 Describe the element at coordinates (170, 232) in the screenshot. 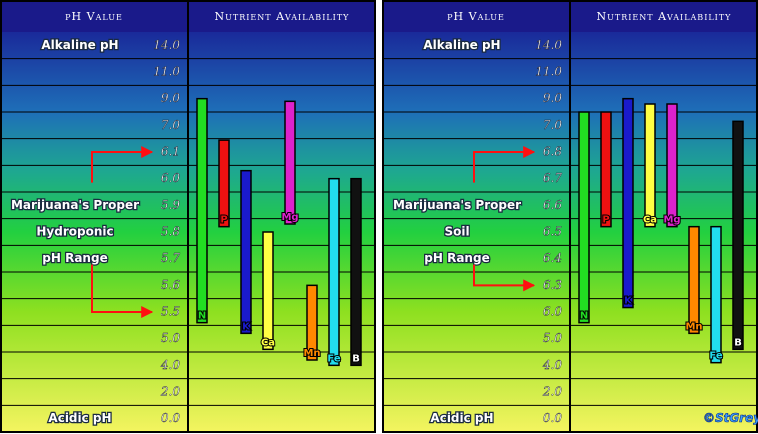

I see `ph-label: 5.8` at that location.